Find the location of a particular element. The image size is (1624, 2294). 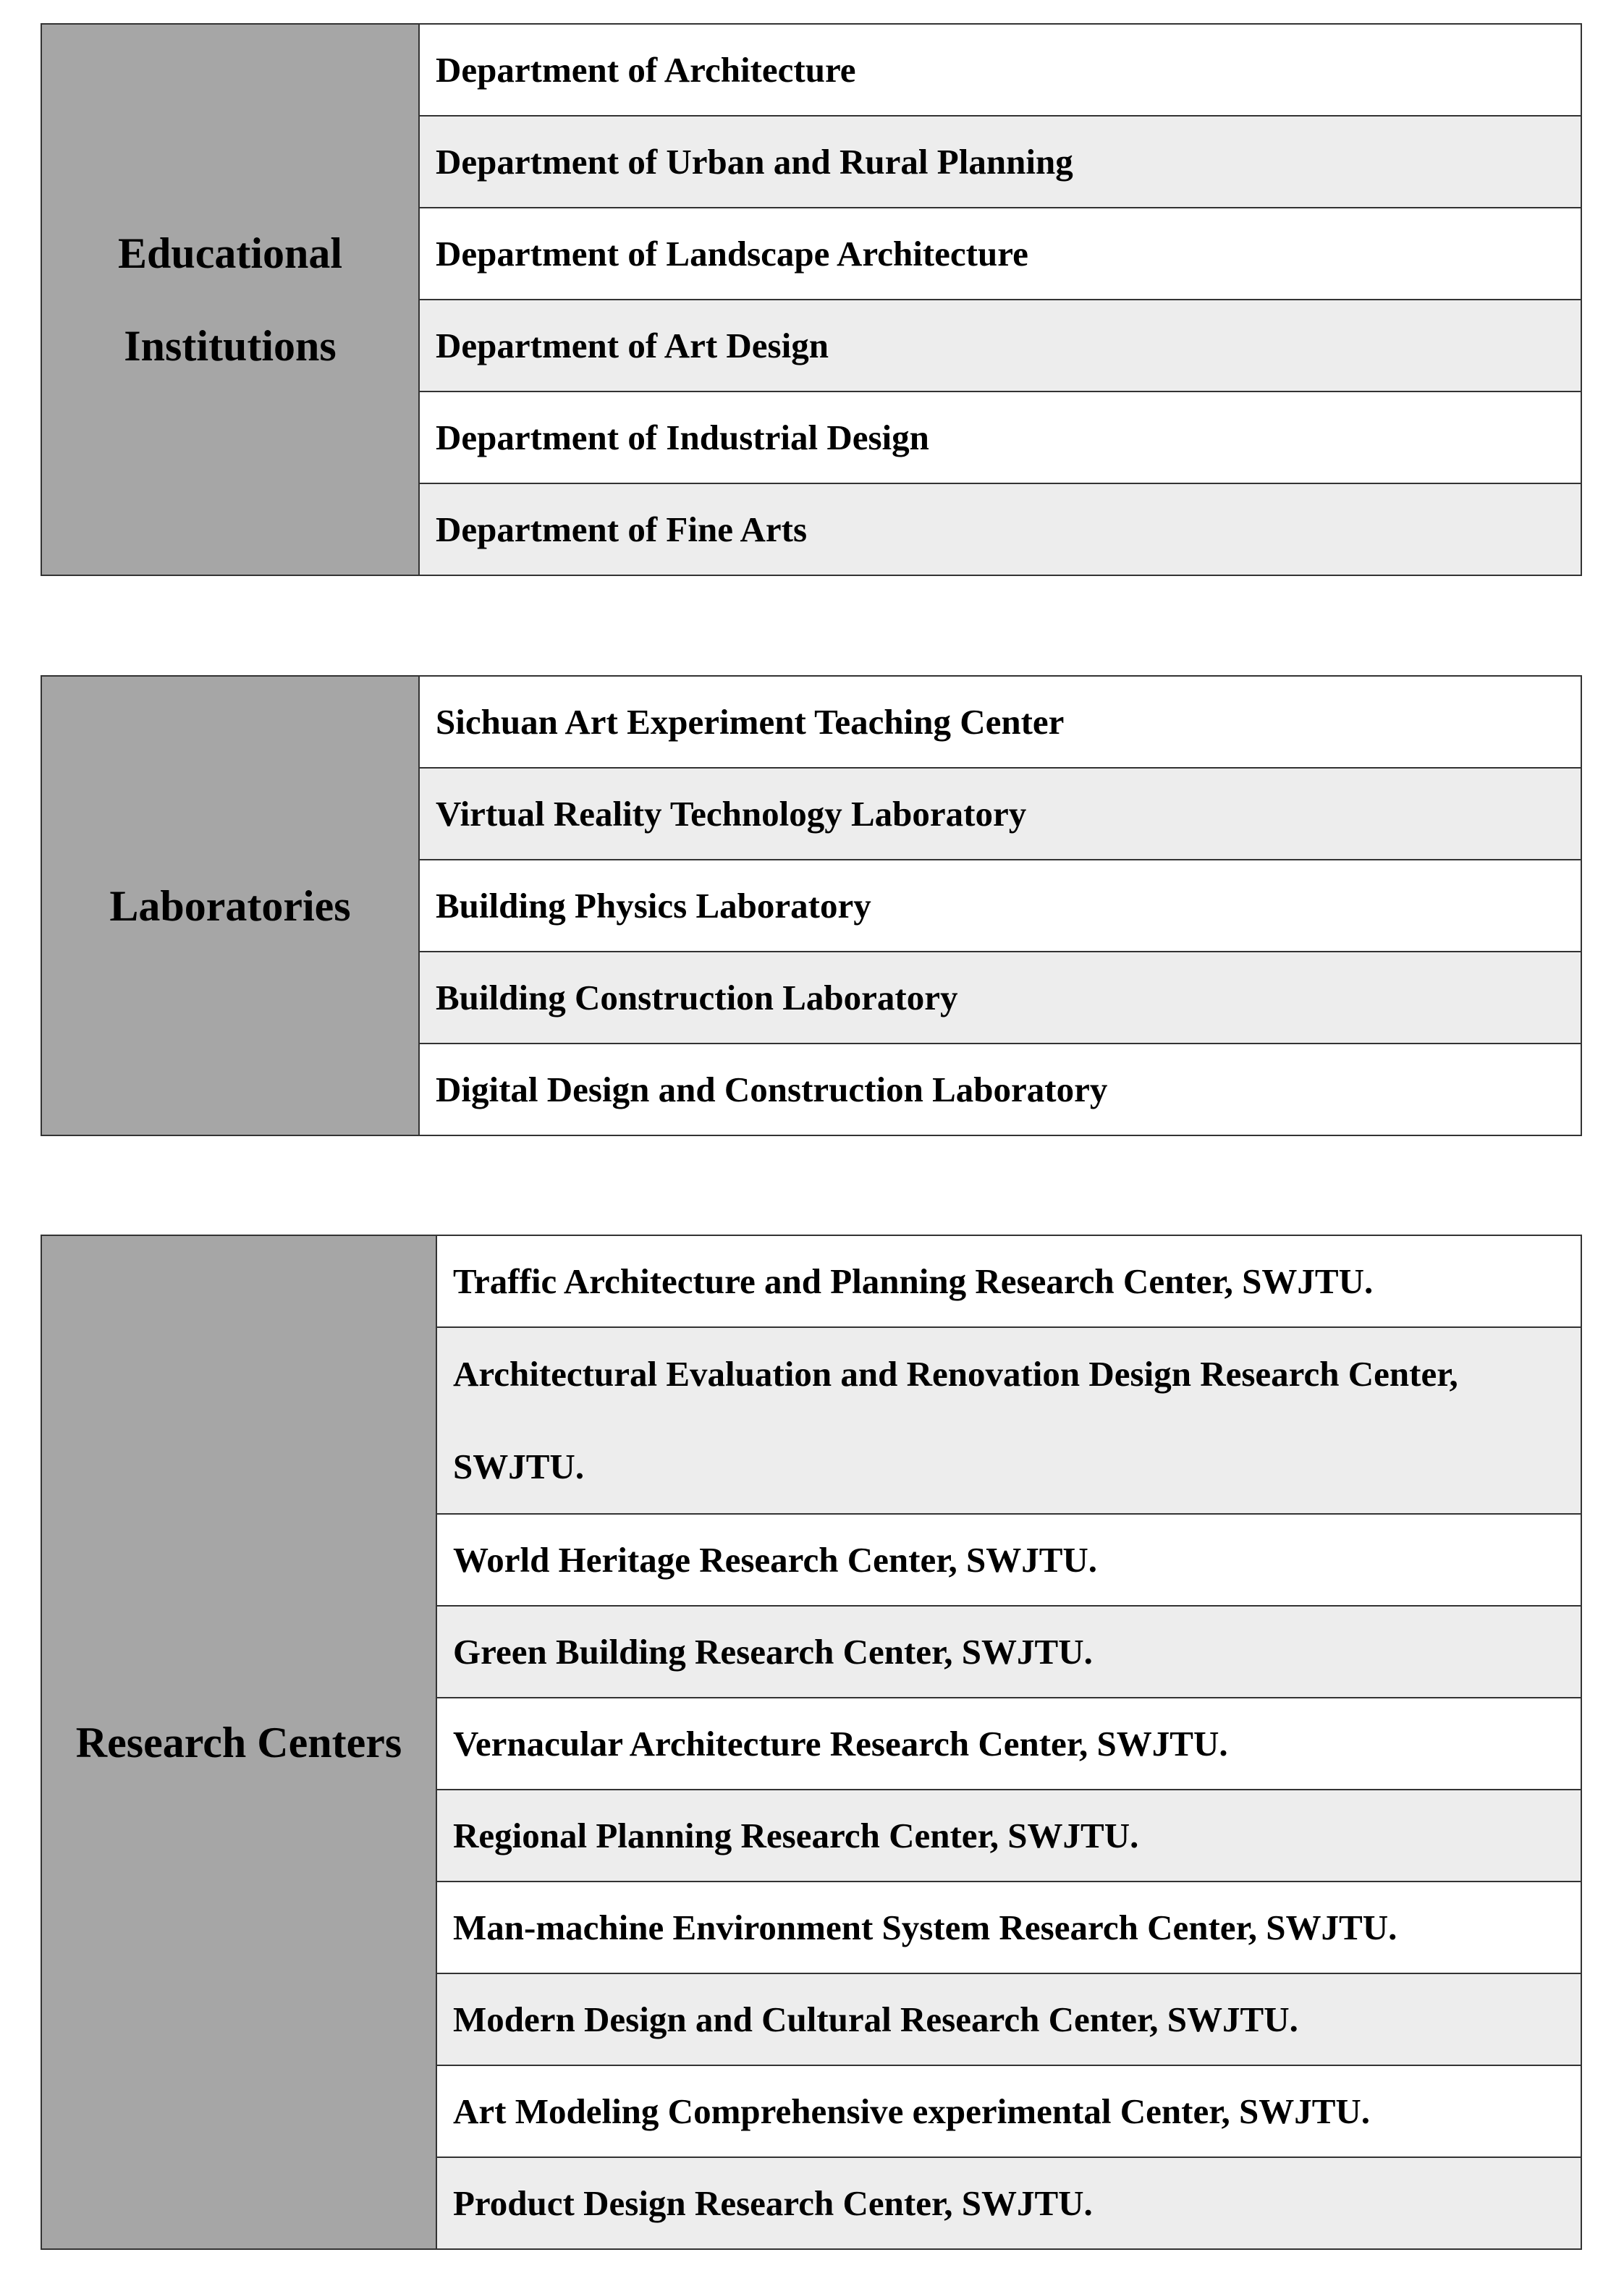

group-label-line: Research Centers is located at coordinates (238, 1742).